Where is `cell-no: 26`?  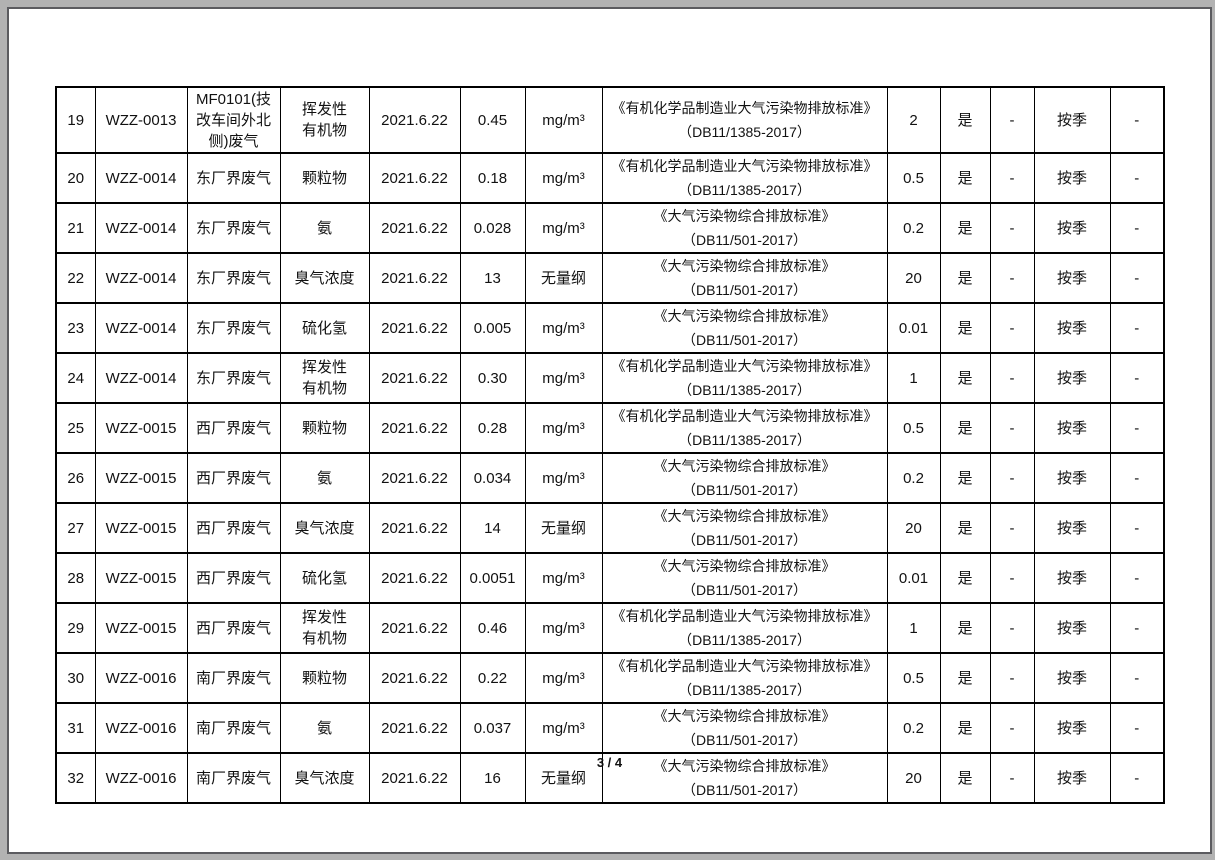
cell-no: 26 is located at coordinates (75, 478).